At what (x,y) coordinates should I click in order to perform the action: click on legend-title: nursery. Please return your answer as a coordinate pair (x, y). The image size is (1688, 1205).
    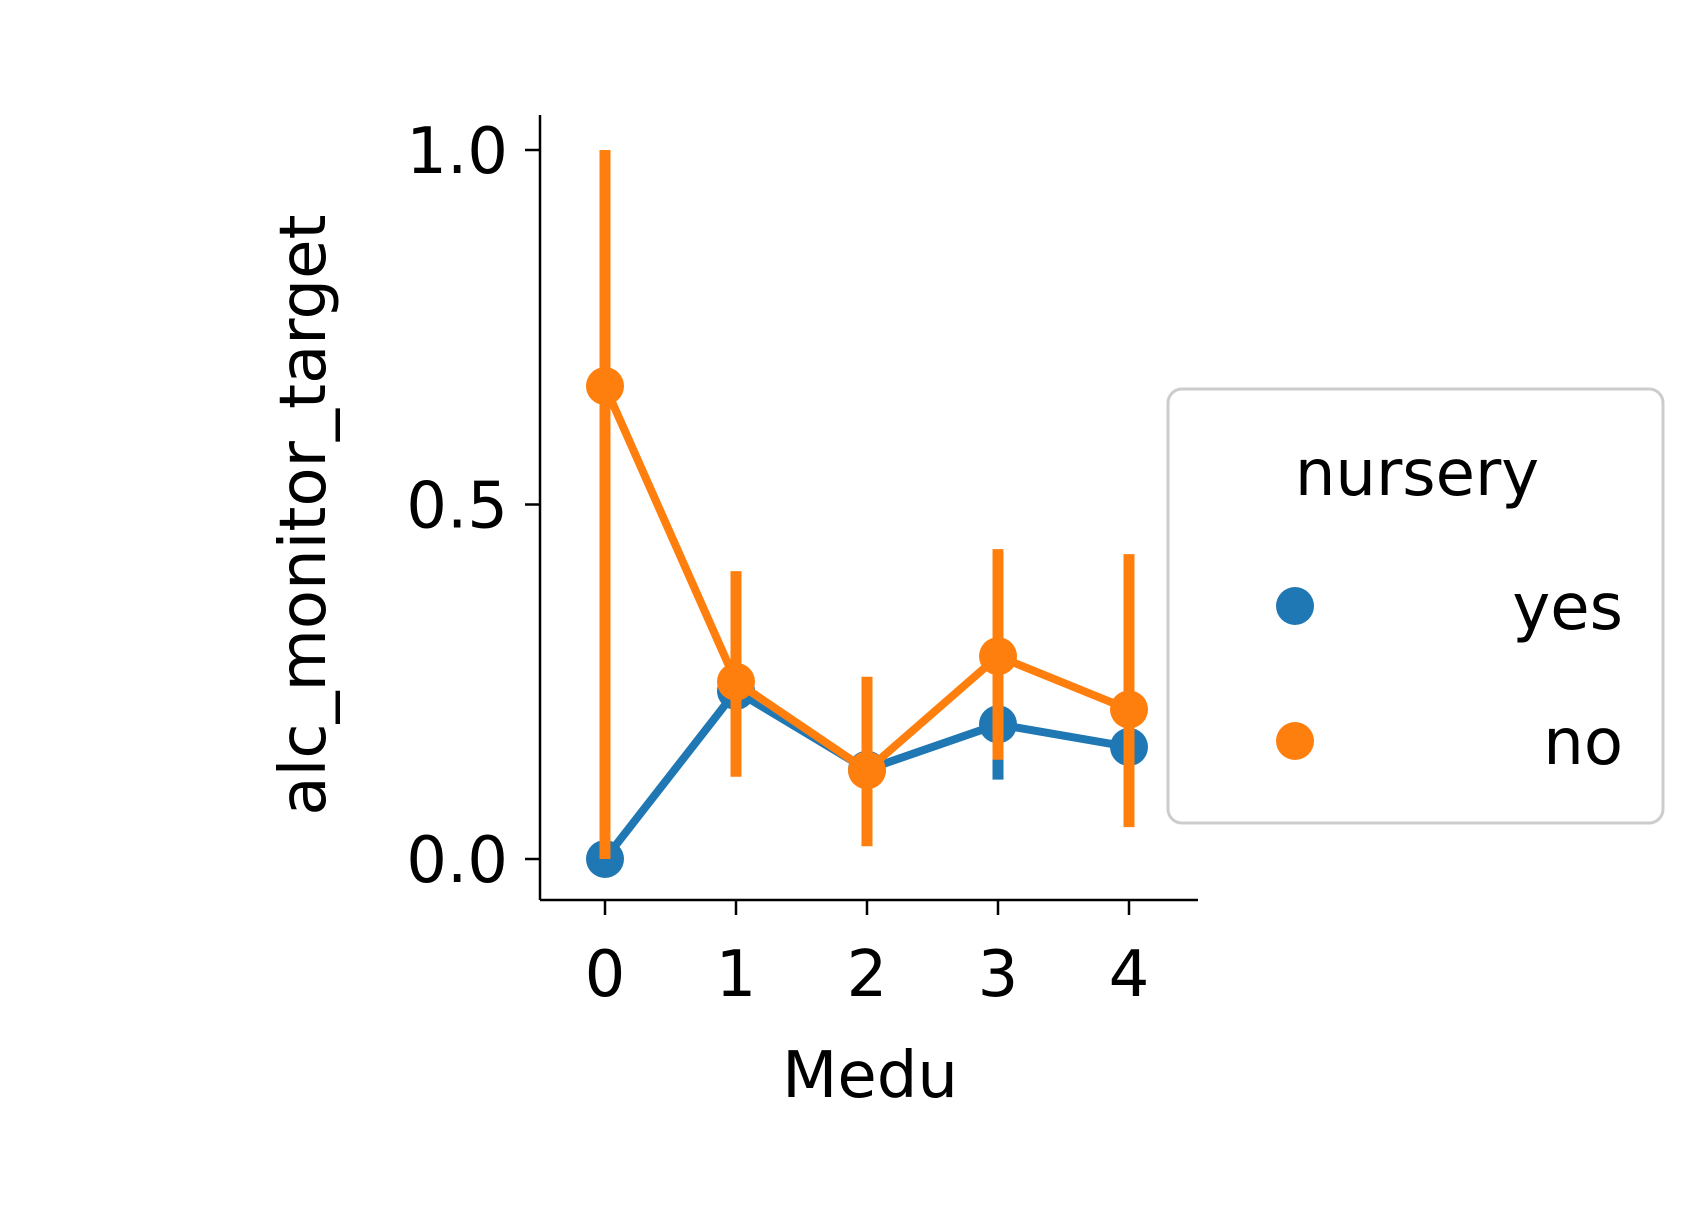
    Looking at the image, I should click on (1417, 474).